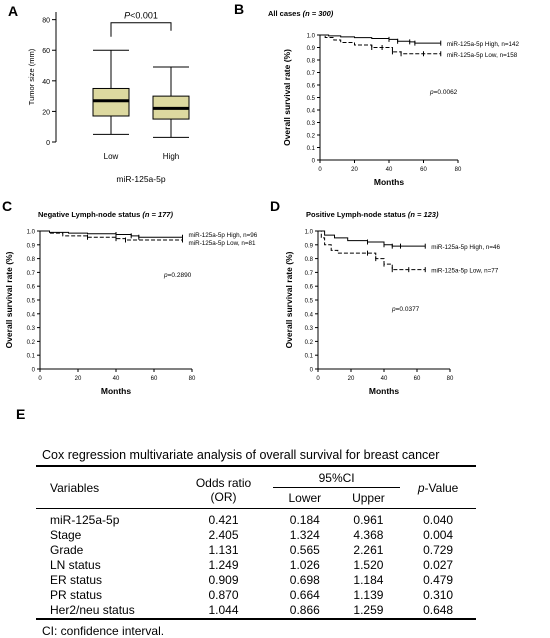  I want to click on x-tick-label: 20, so click(78, 379).